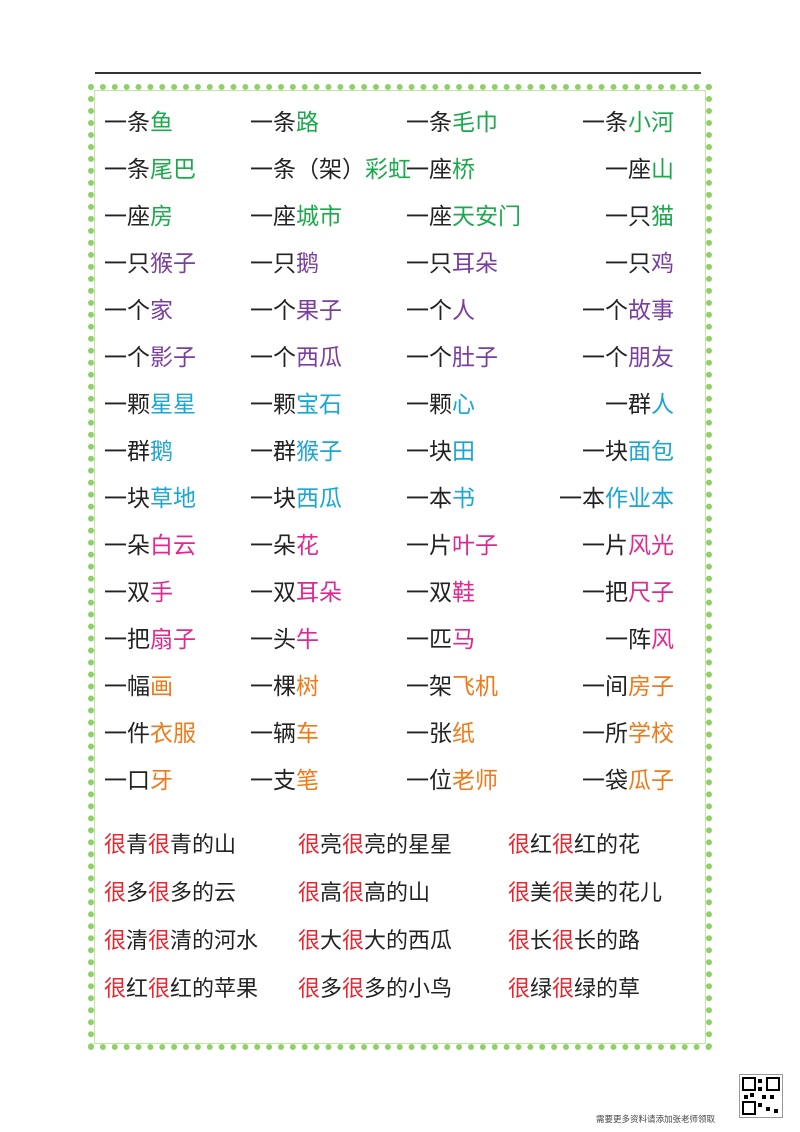  What do you see at coordinates (651, 593) in the screenshot?
I see `noun: 尺子` at bounding box center [651, 593].